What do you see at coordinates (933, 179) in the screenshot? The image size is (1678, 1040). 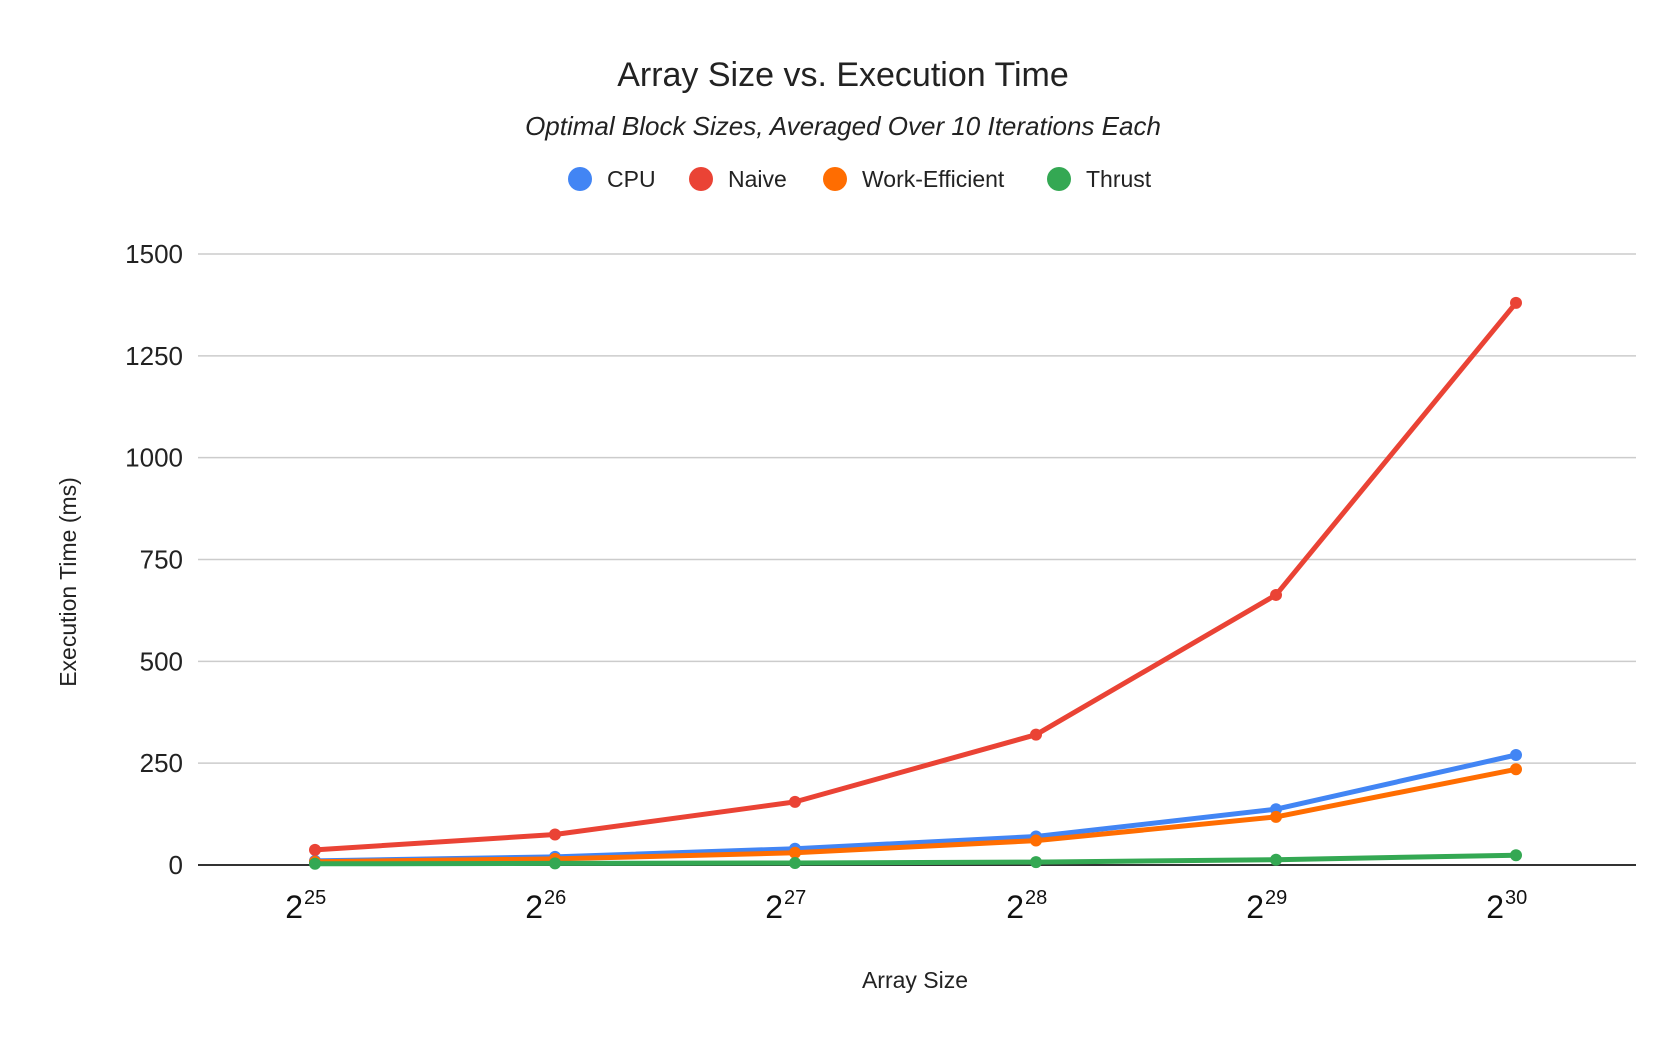 I see `legend-label: Work-Efficient` at bounding box center [933, 179].